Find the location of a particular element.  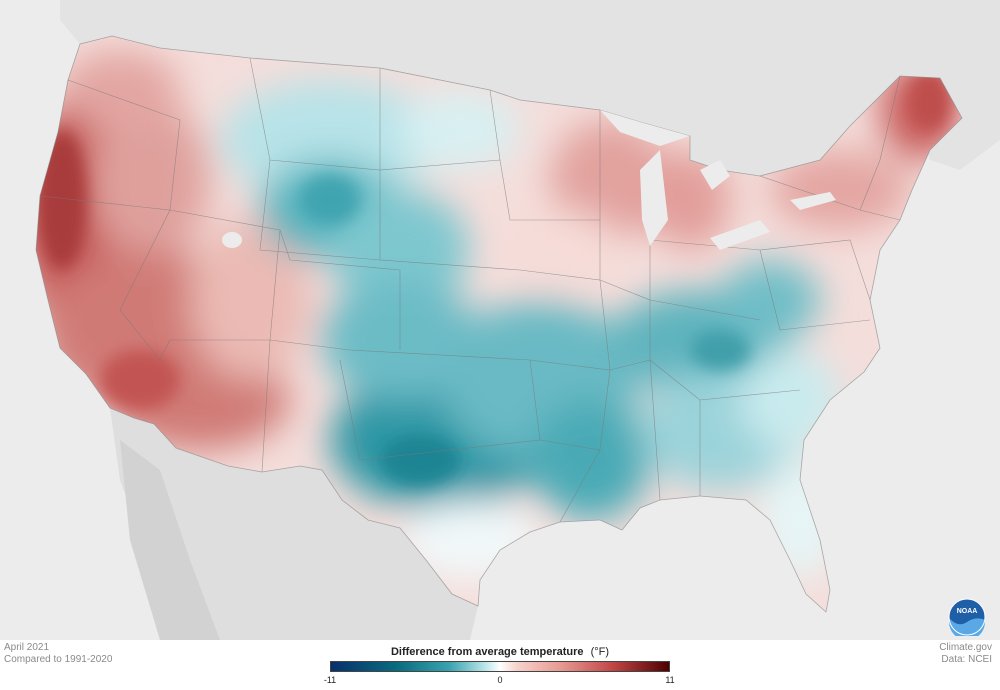

great-lakes is located at coordinates (718, 180).